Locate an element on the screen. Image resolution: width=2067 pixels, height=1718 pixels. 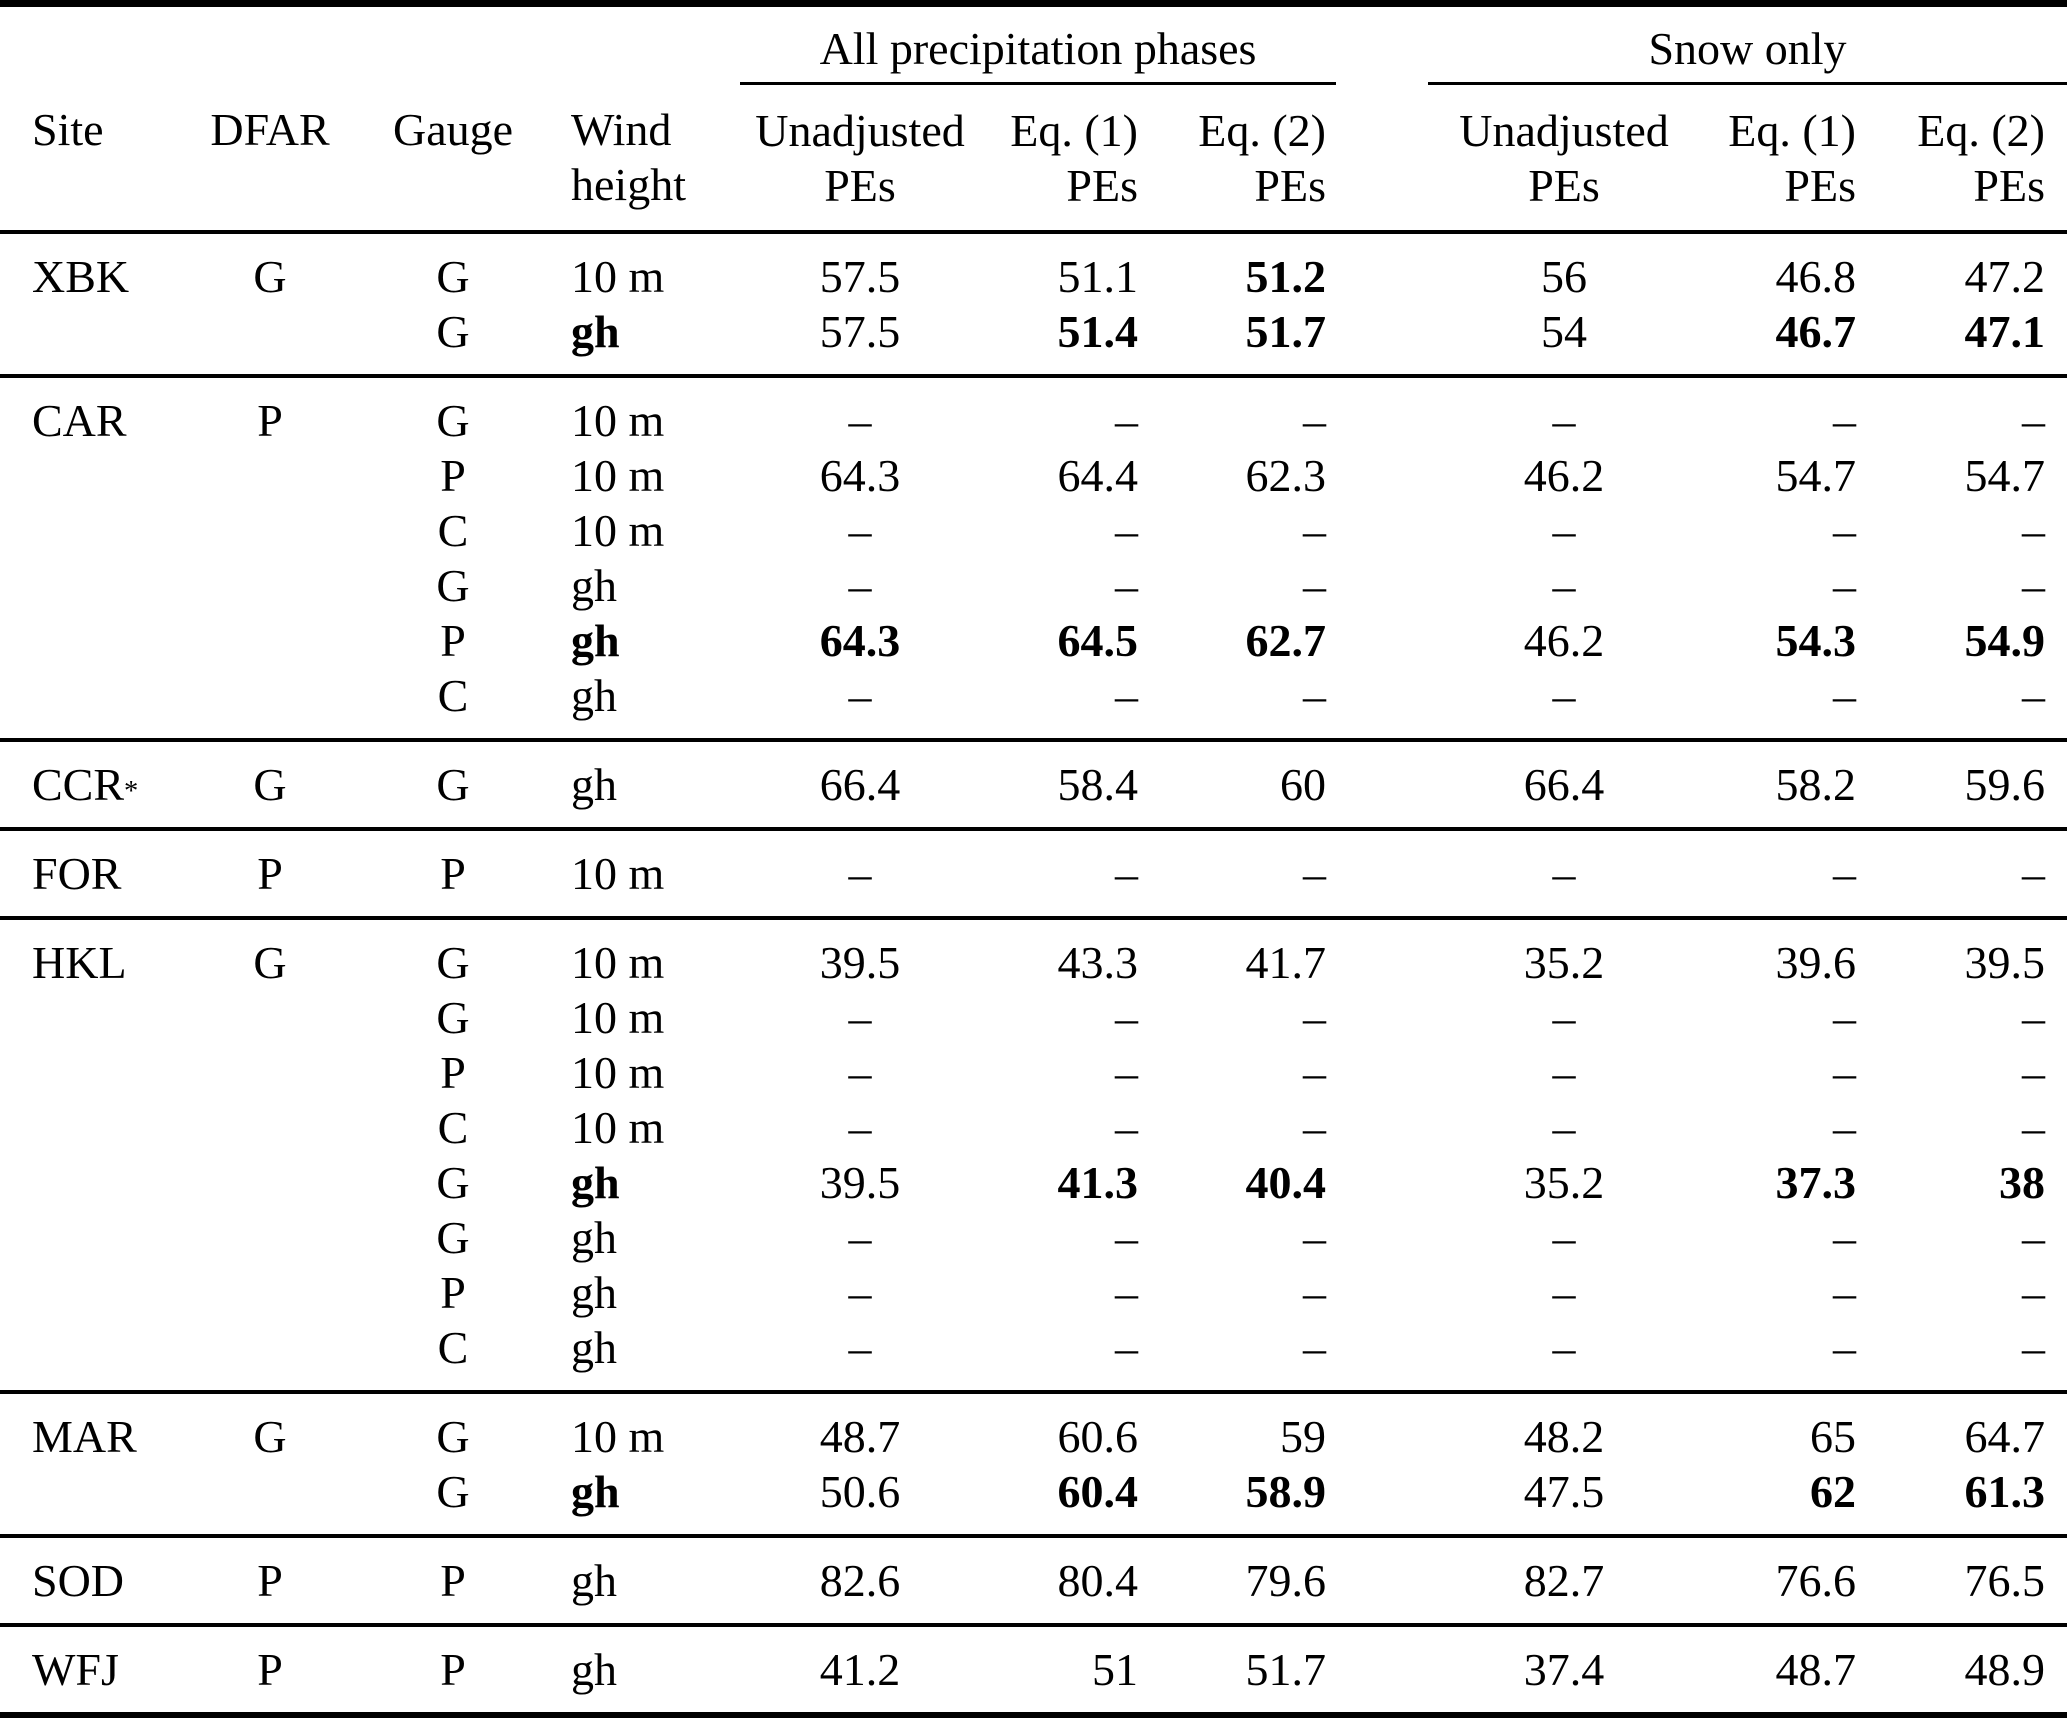
dfar-cell: P is located at coordinates (270, 420).